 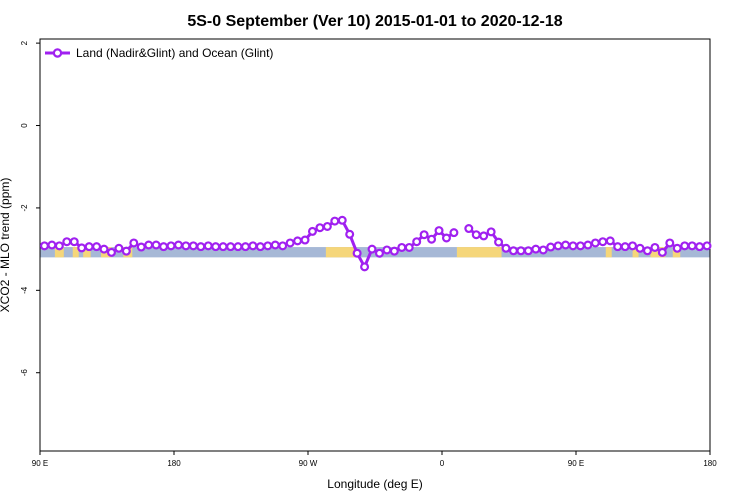 What do you see at coordinates (24, 373) in the screenshot?
I see `y-tick-label: -6` at bounding box center [24, 373].